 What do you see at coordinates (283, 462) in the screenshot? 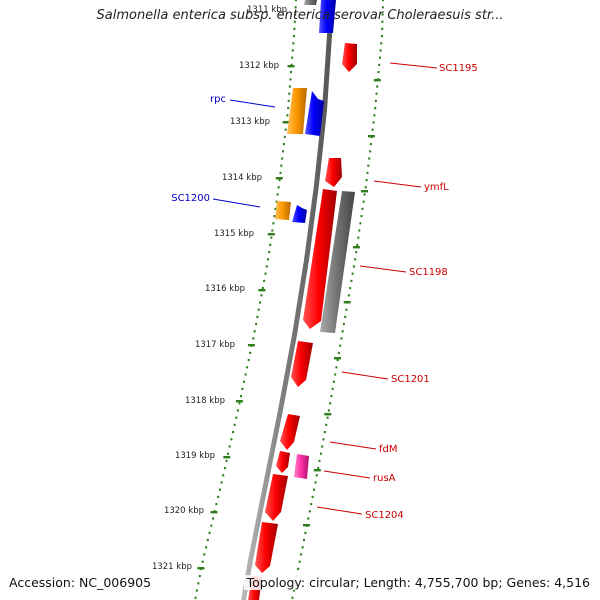
I see `gene-red-rusa` at bounding box center [283, 462].